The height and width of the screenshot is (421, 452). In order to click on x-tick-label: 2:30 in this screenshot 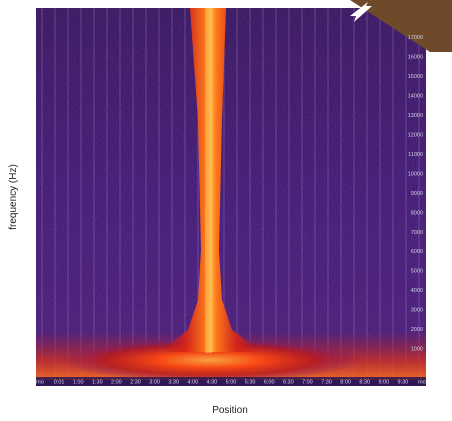, I will do `click(135, 383)`.